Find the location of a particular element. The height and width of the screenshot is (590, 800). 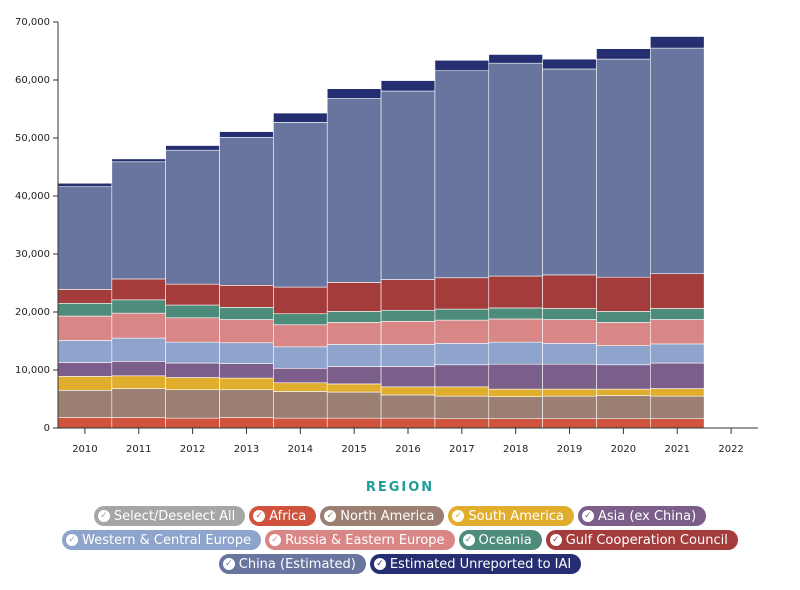

legend-item-russia-eastern-europe: ✓ Russia & Eastern Europe is located at coordinates (360, 540).